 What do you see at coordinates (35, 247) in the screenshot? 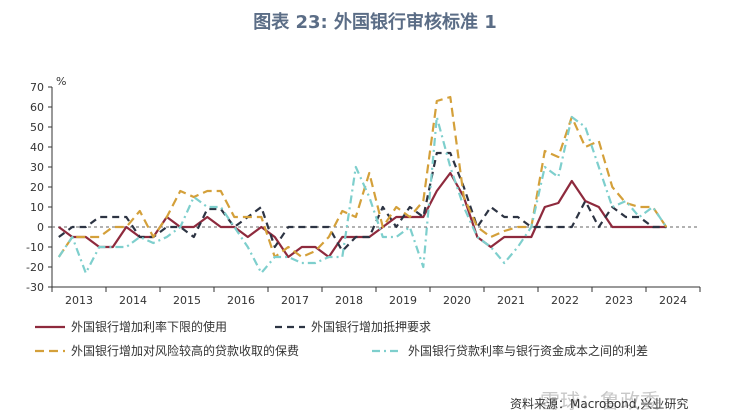
I see `y-tick-label: -10` at bounding box center [35, 247].